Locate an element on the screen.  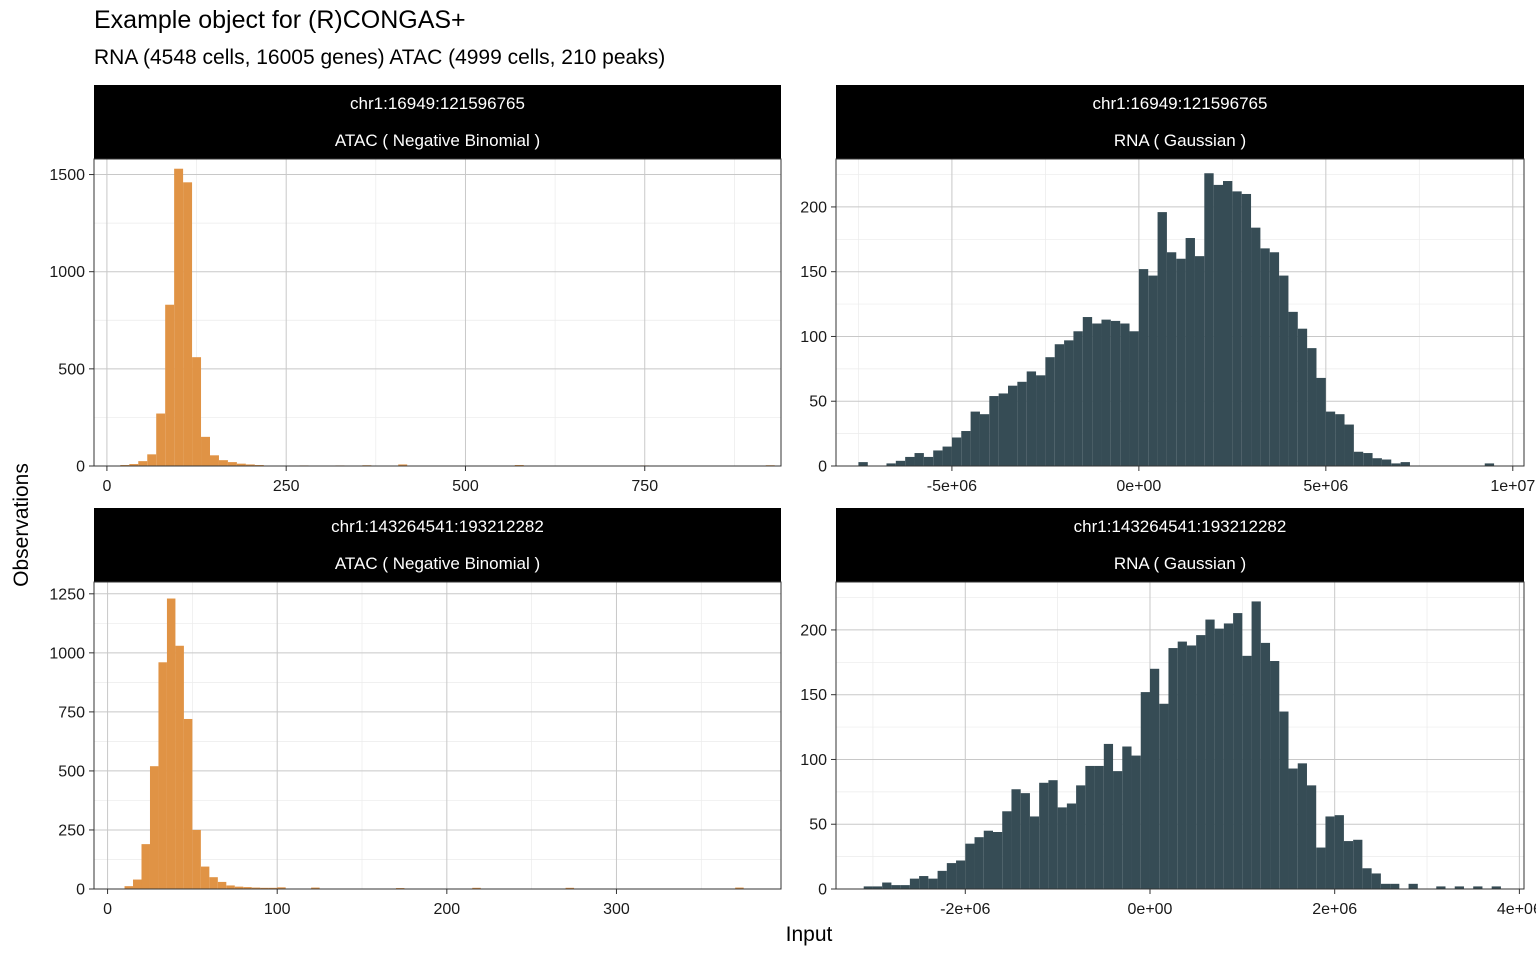
x-tick-label: 100 is located at coordinates (277, 909).